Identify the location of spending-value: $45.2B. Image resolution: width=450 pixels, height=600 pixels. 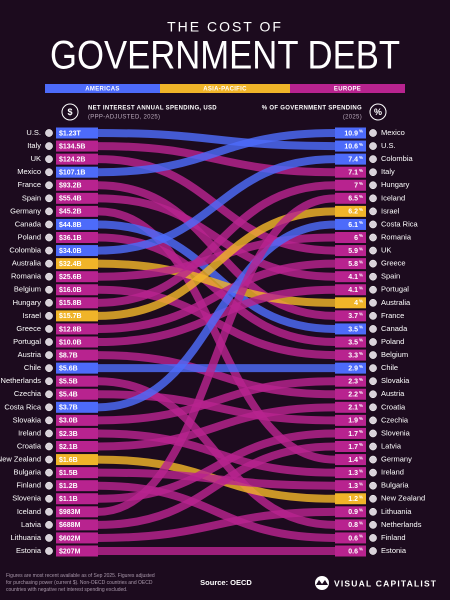
(70, 212).